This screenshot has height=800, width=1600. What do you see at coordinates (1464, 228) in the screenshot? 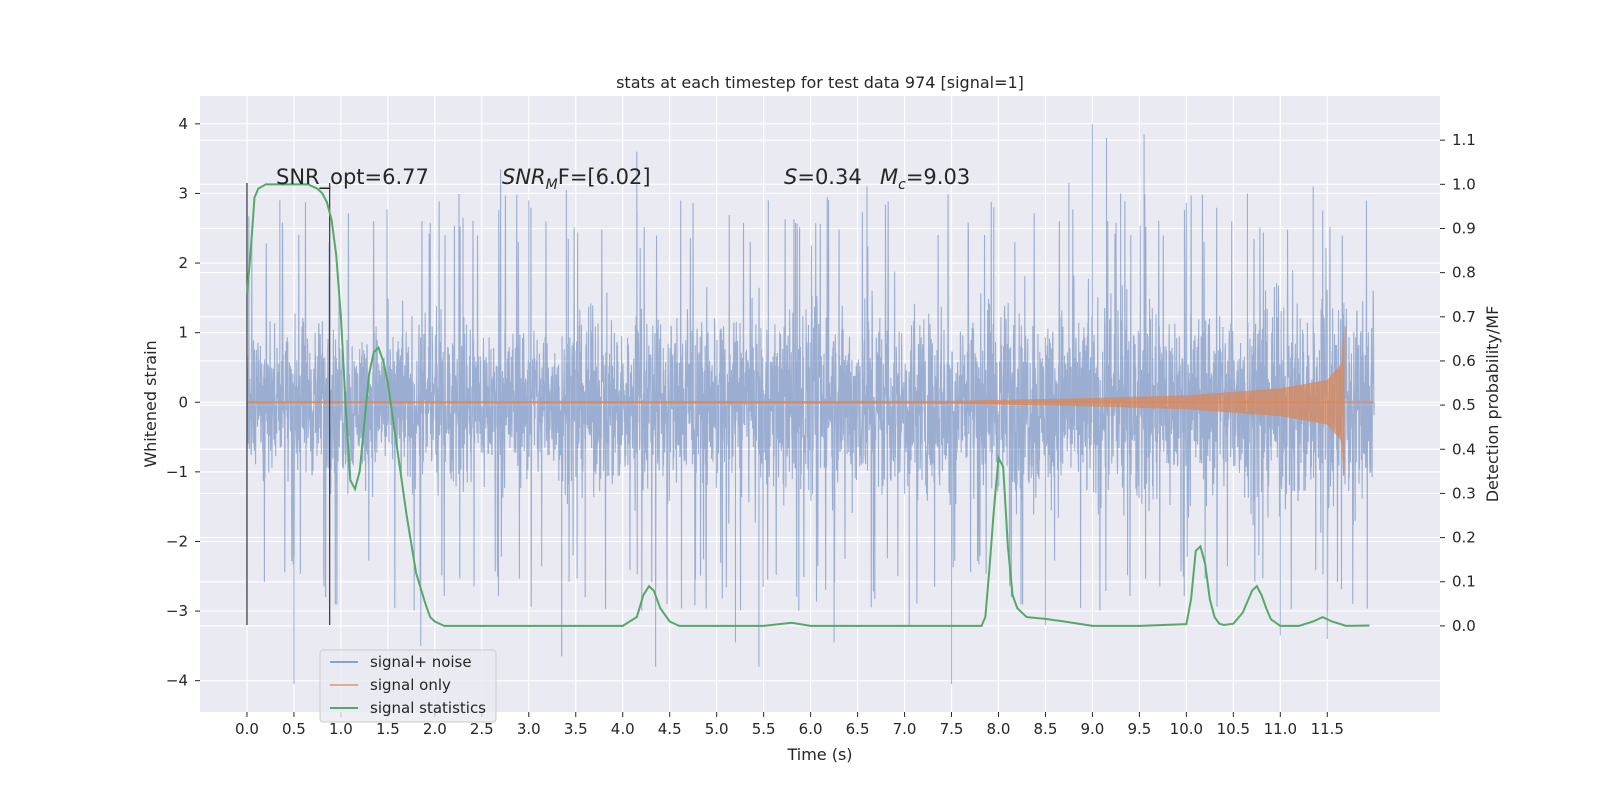
I see `y-right-tick-label: 0.9` at bounding box center [1464, 228].